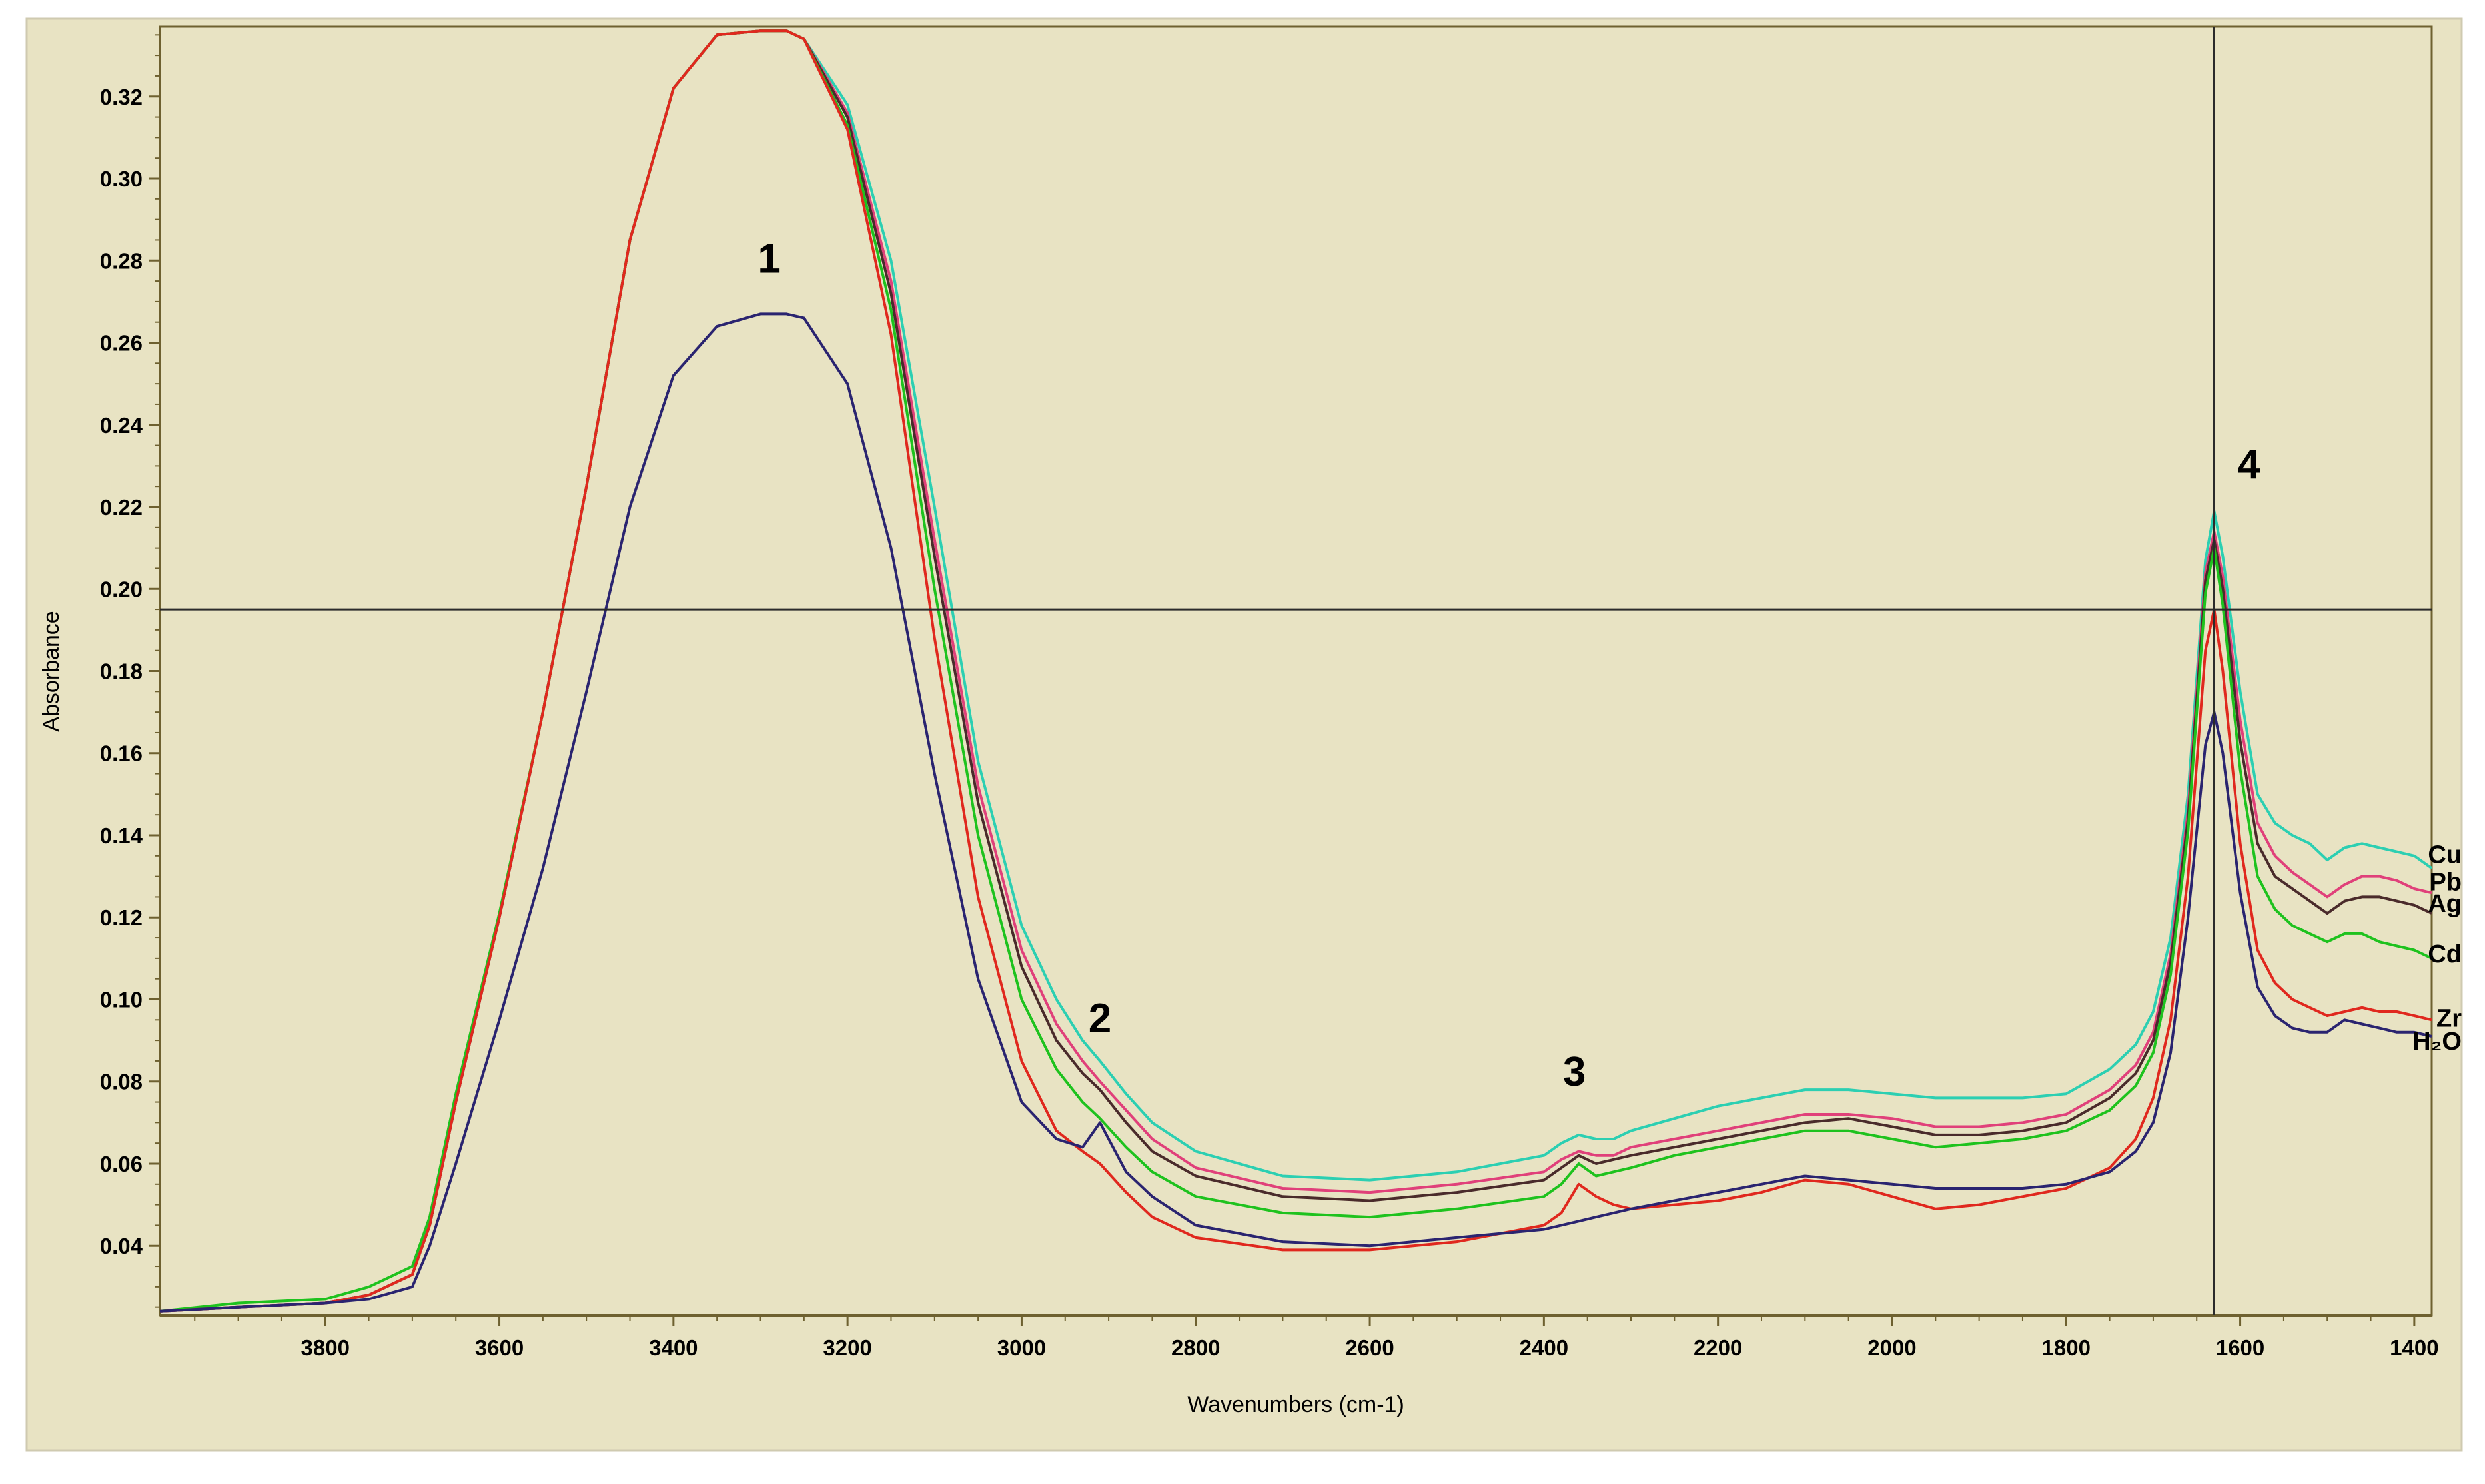  I want to click on x-tick-label: 3800, so click(325, 1348).